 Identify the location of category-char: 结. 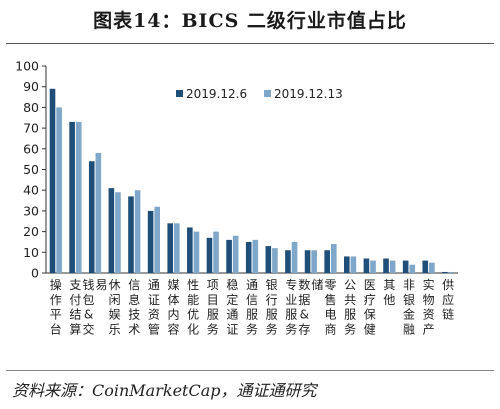
(75, 315).